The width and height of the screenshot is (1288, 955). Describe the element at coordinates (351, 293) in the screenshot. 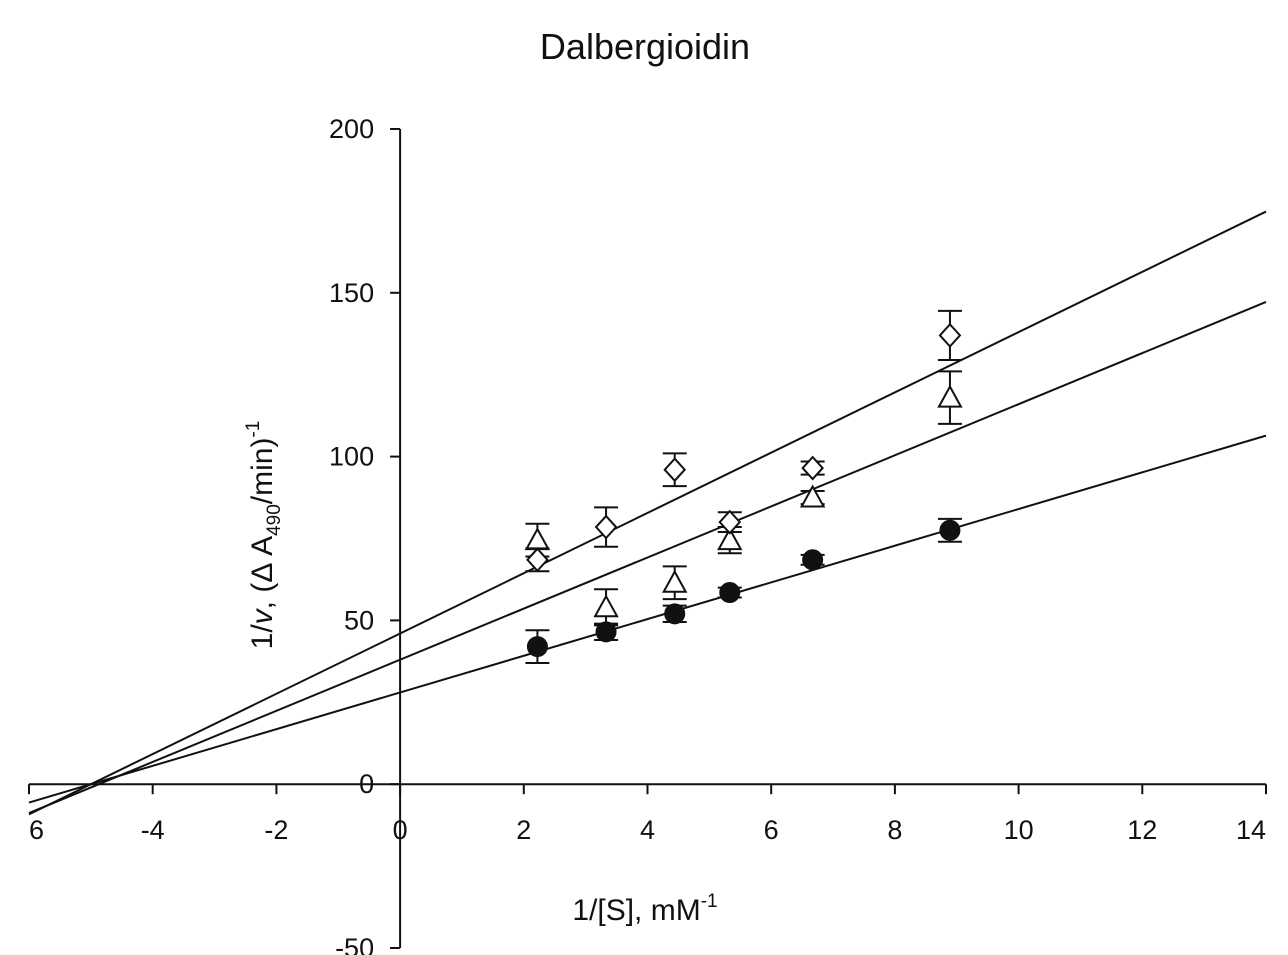

I see `y-tick-label: 150` at that location.